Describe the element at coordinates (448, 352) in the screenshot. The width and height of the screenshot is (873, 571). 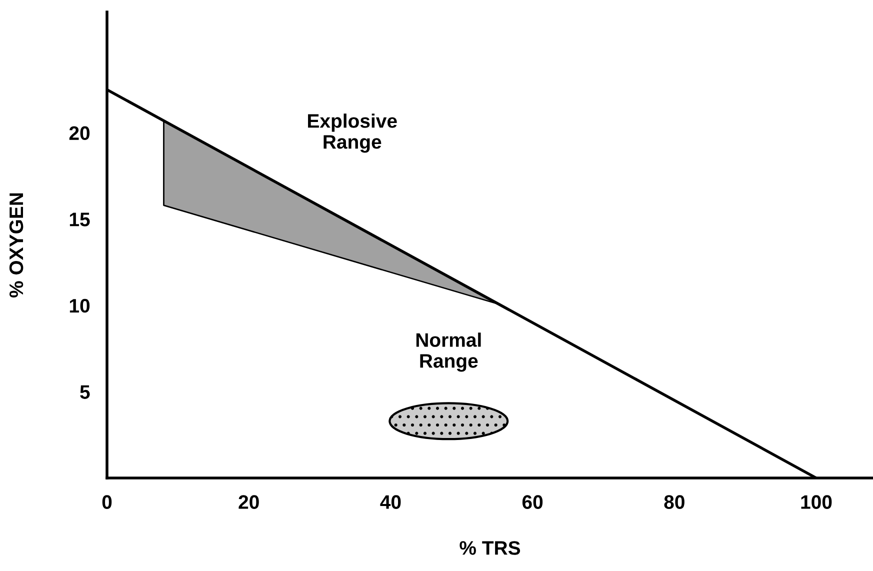
I see `annotation: Normal Range` at that location.